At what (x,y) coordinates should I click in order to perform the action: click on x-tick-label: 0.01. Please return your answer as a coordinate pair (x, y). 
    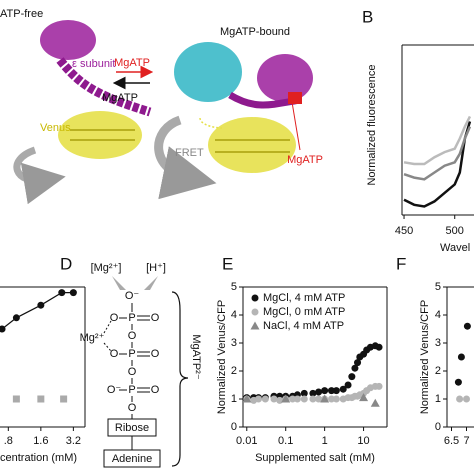
    Looking at the image, I should click on (246, 441).